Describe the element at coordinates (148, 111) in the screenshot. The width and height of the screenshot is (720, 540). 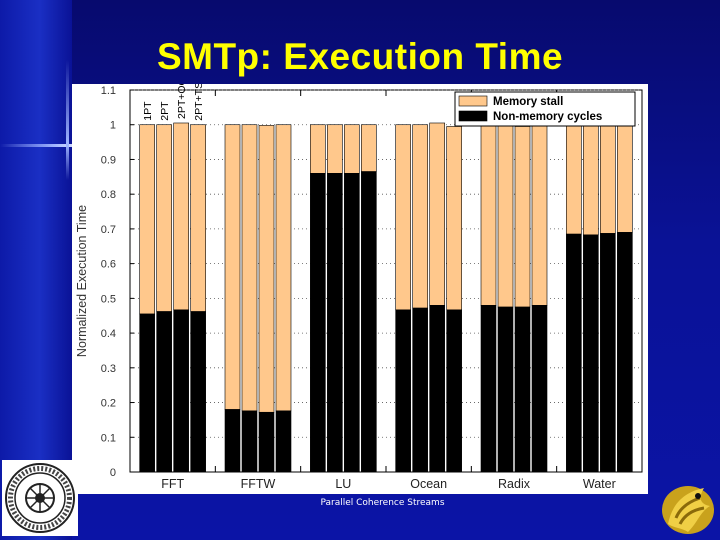
I see `bar-label: 1PT` at that location.